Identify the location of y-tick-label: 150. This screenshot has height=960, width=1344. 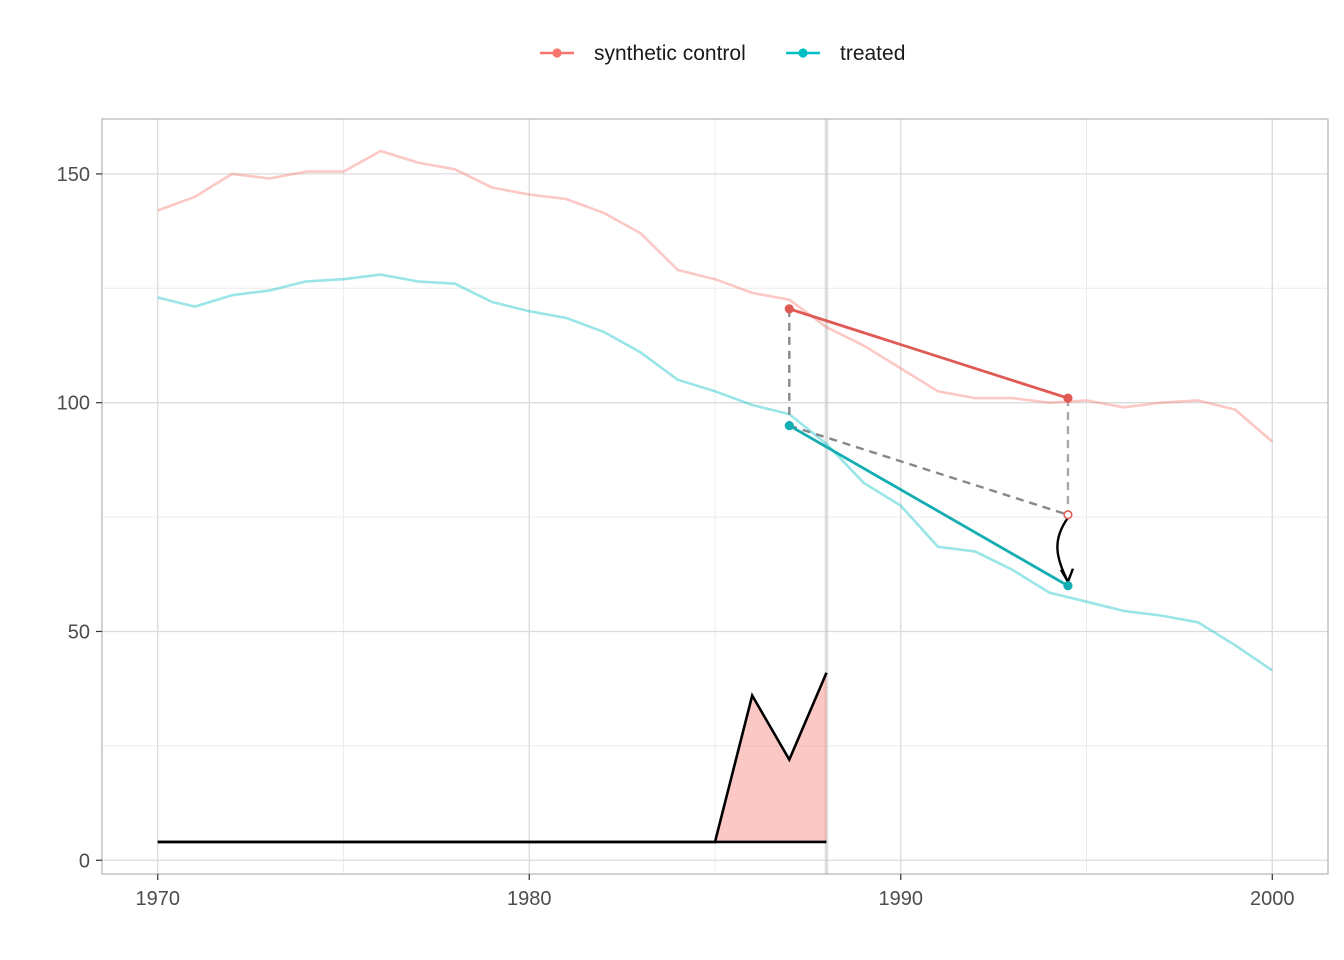
(73, 175).